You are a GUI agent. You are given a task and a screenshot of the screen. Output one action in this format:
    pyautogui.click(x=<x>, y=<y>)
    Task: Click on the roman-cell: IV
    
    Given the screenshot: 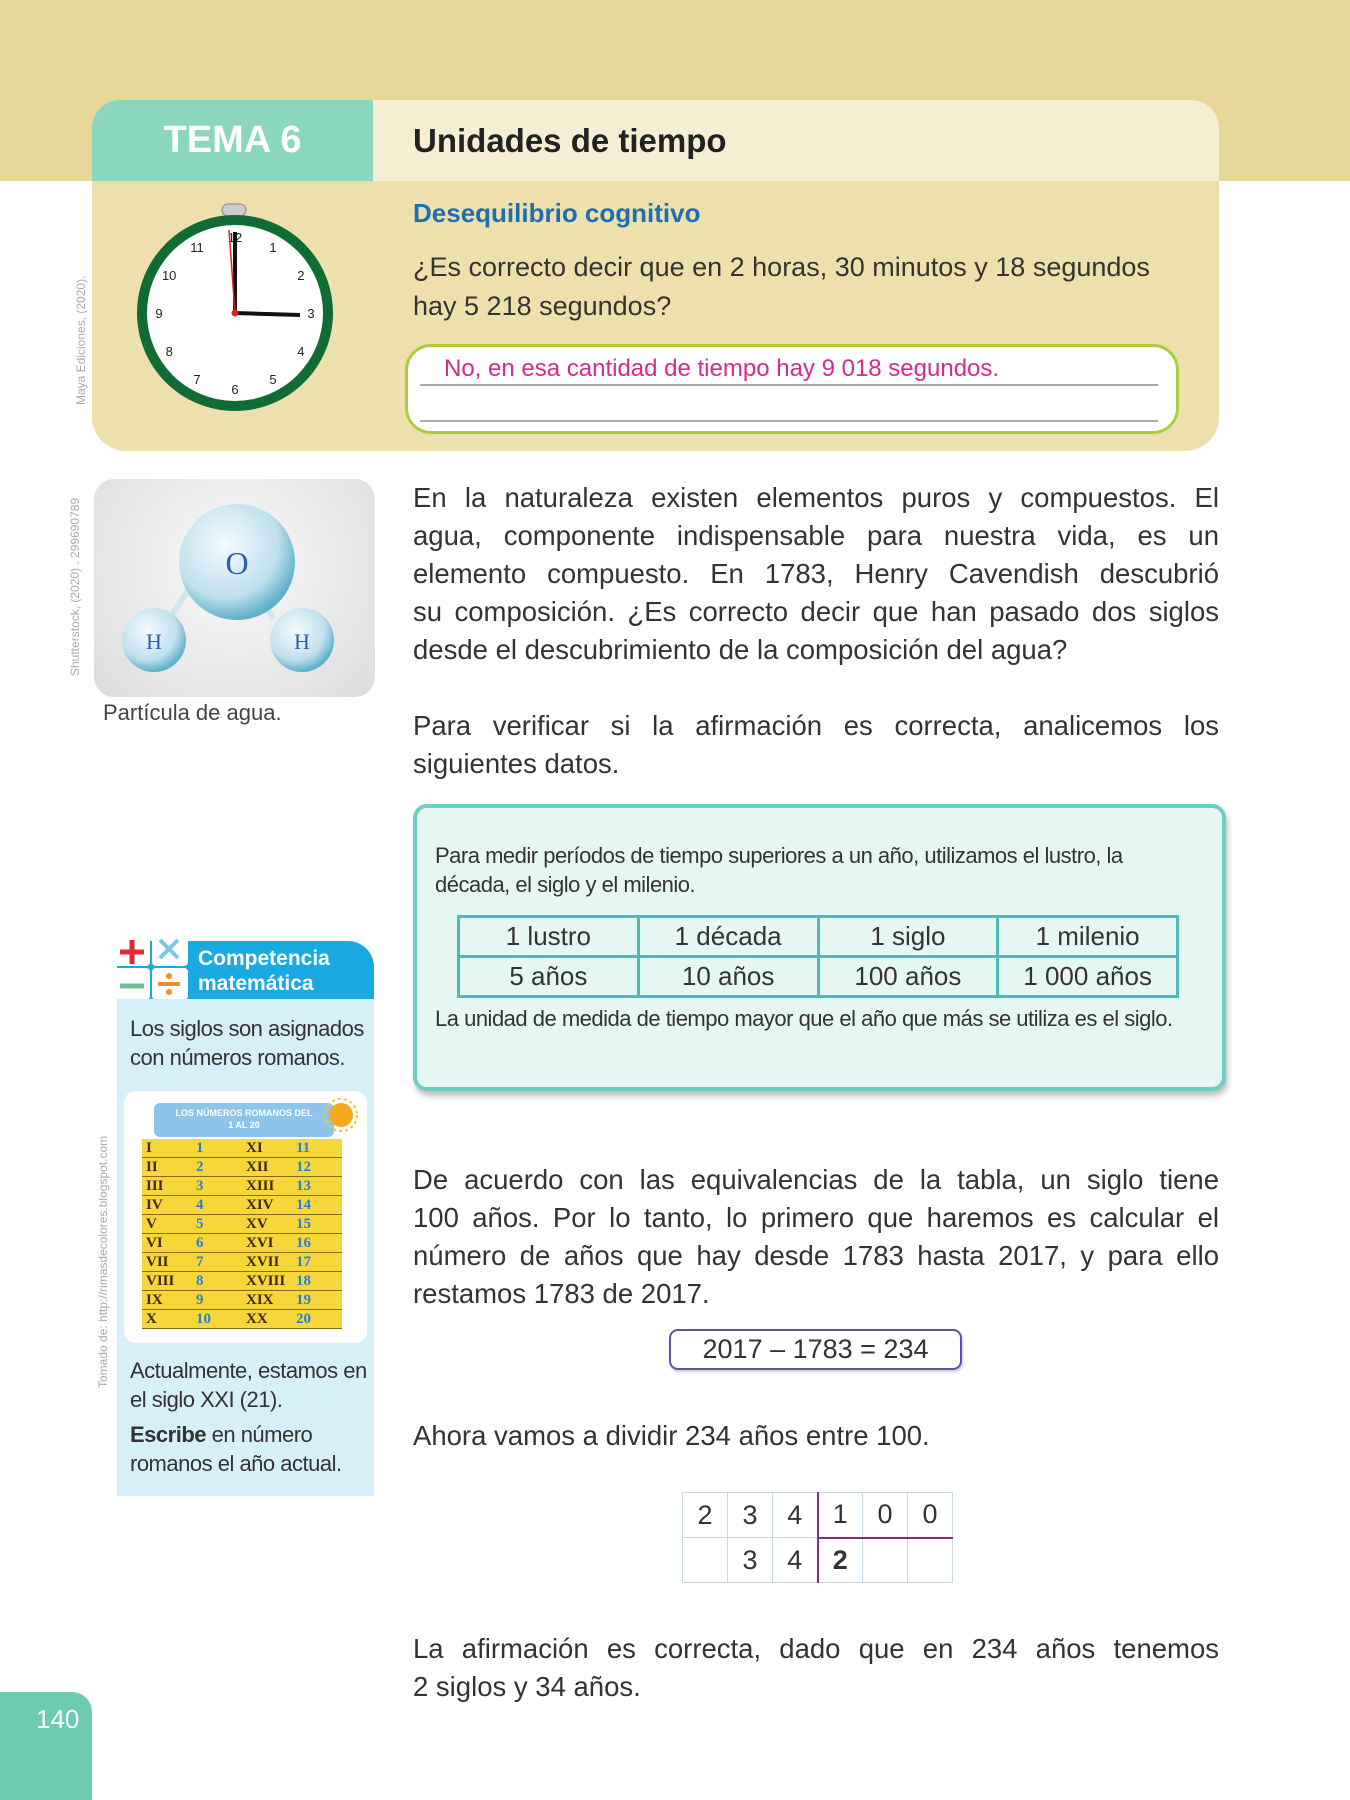 What is the action you would take?
    pyautogui.click(x=154, y=1205)
    